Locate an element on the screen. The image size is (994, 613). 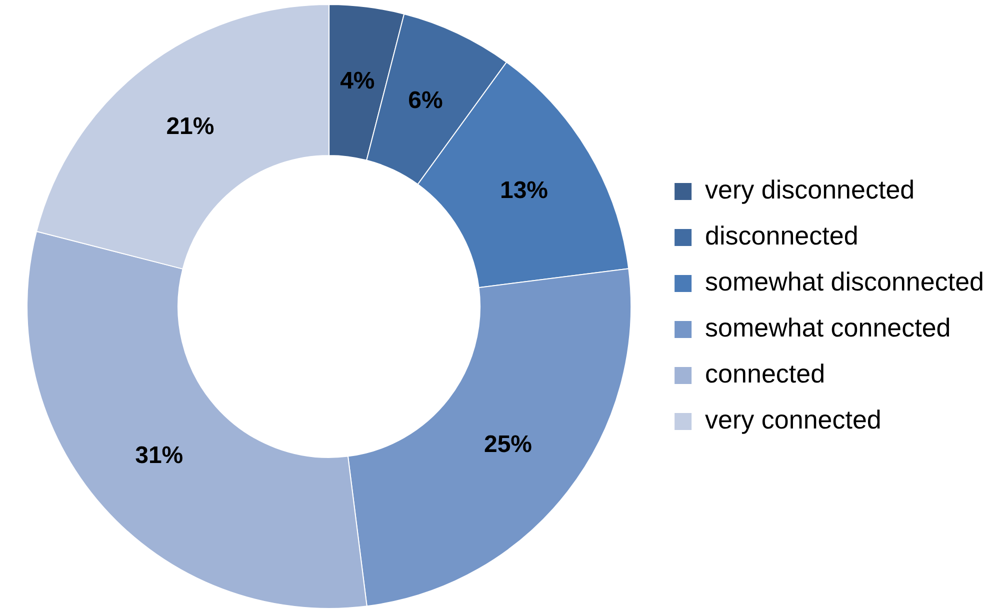
legend-label: somewhat connected is located at coordinates (828, 327).